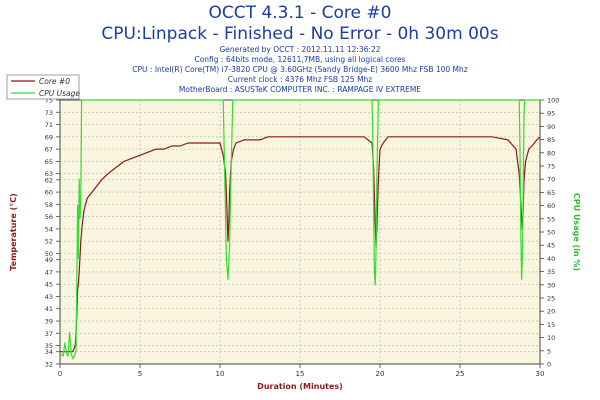 This screenshot has width=600, height=400. I want to click on y2-tick-label: 65, so click(551, 193).